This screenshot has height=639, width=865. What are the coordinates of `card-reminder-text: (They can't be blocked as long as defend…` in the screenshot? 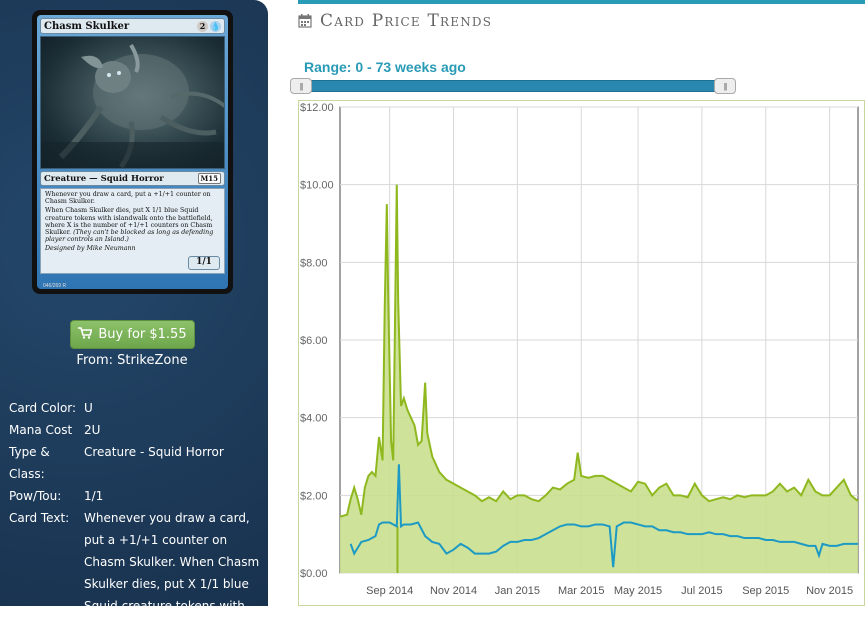 It's located at (129, 236).